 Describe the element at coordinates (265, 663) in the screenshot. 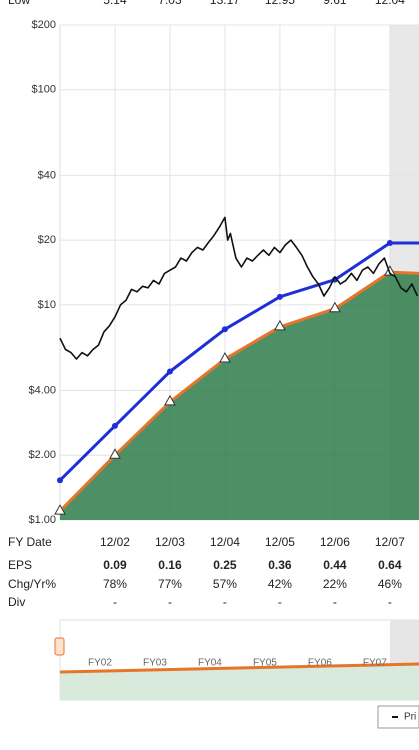

I see `navigator-label: FY05` at that location.